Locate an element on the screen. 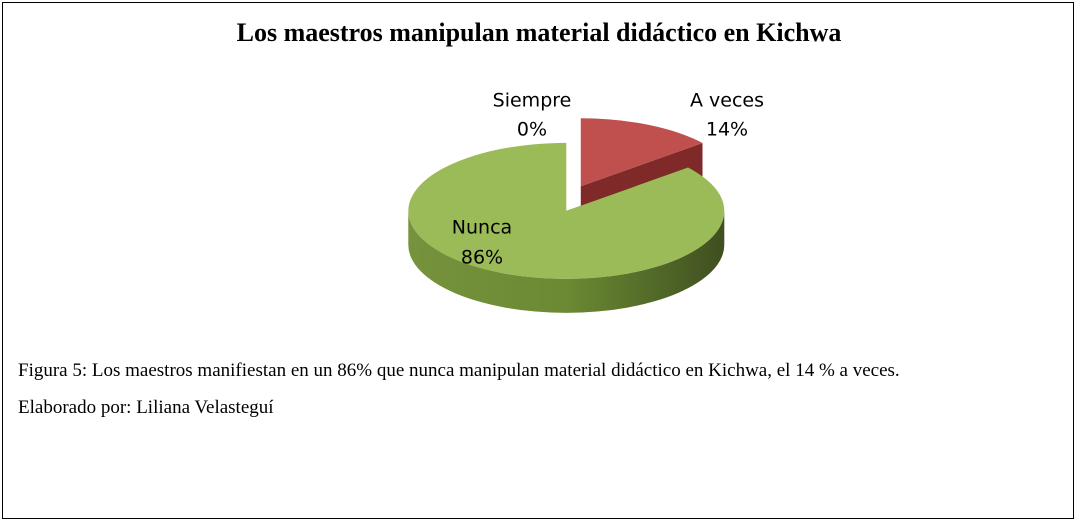 This screenshot has height=523, width=1078. credit: Elaborado por: Liliana Velasteguí is located at coordinates (540, 407).